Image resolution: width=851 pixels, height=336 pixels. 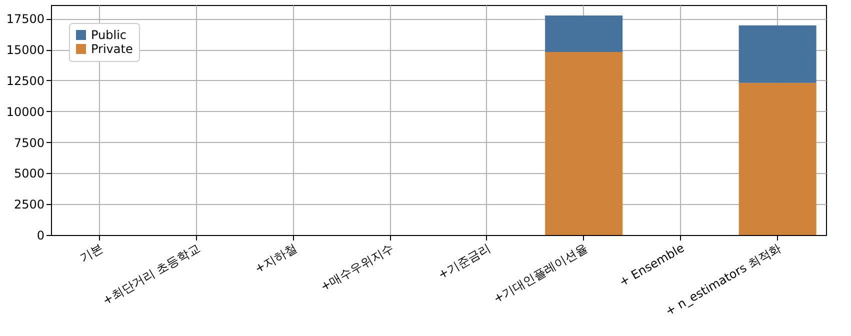 What do you see at coordinates (109, 35) in the screenshot?
I see `legend-label: Public` at bounding box center [109, 35].